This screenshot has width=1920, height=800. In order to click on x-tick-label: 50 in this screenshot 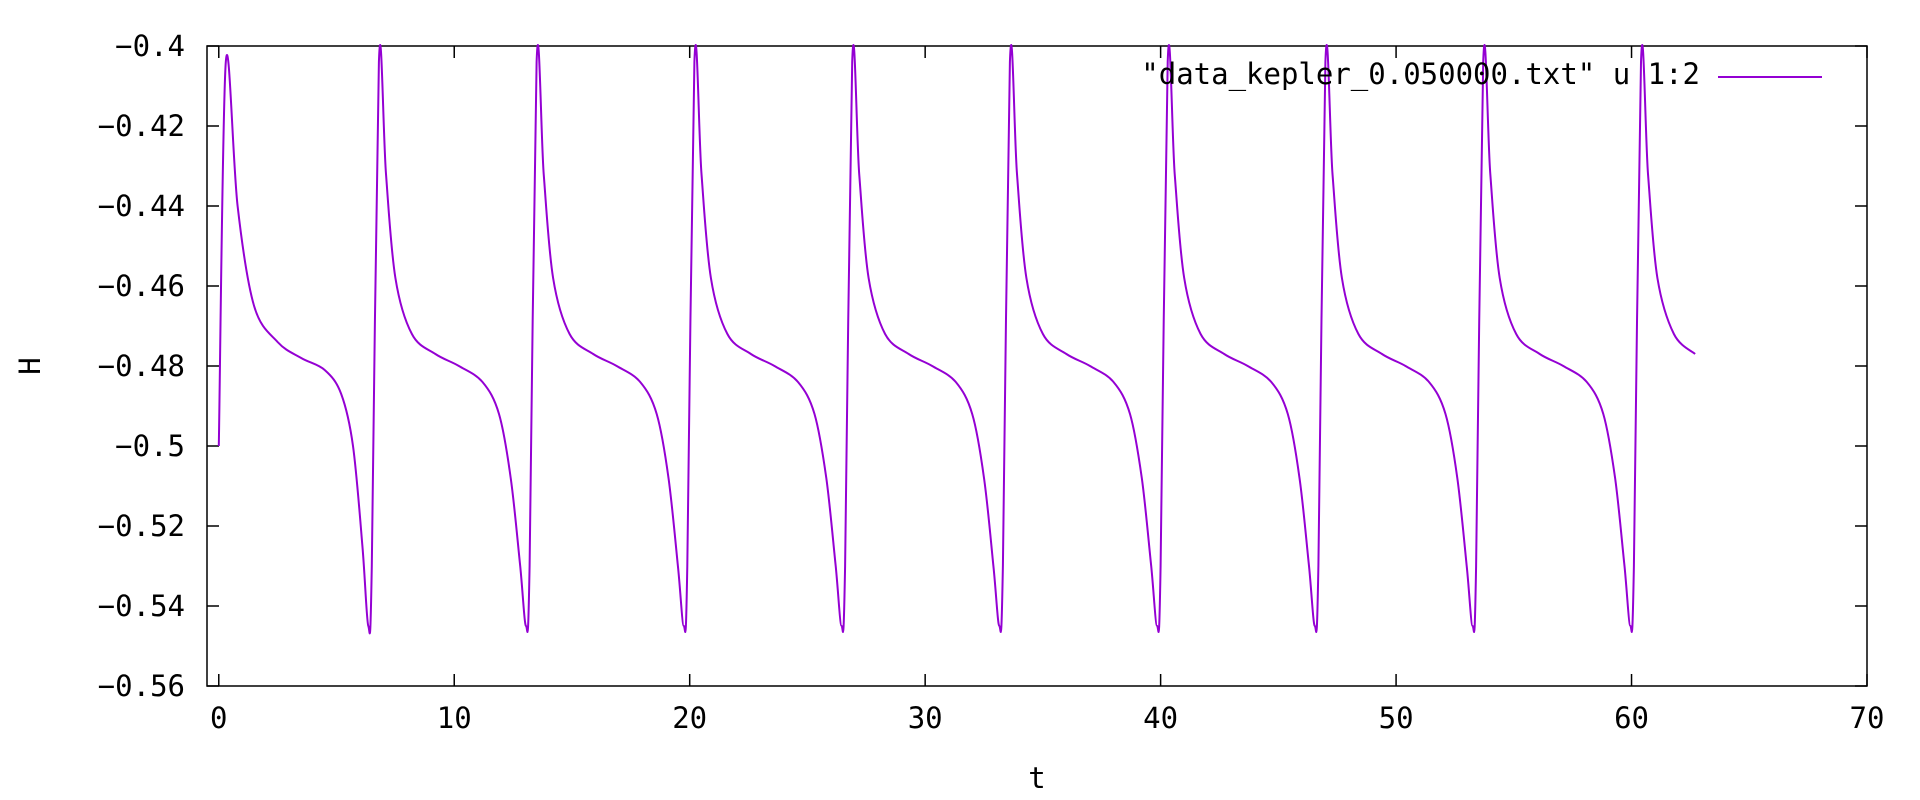, I will do `click(1396, 718)`.